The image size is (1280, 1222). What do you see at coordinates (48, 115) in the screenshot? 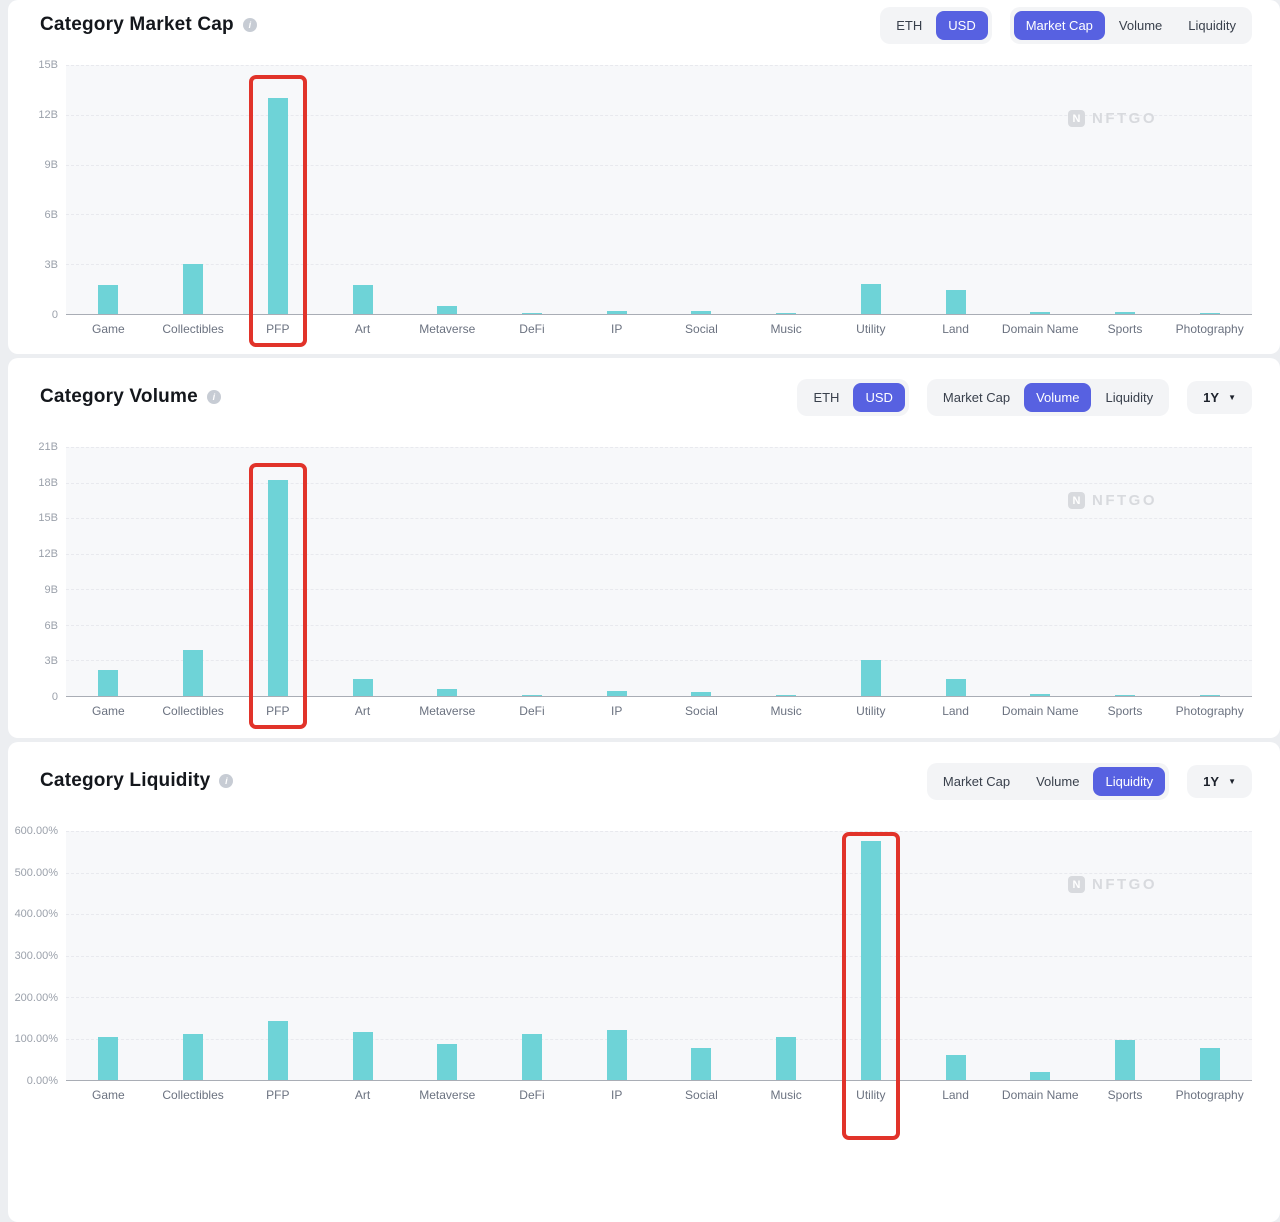
I see `y-tick: 12B` at bounding box center [48, 115].